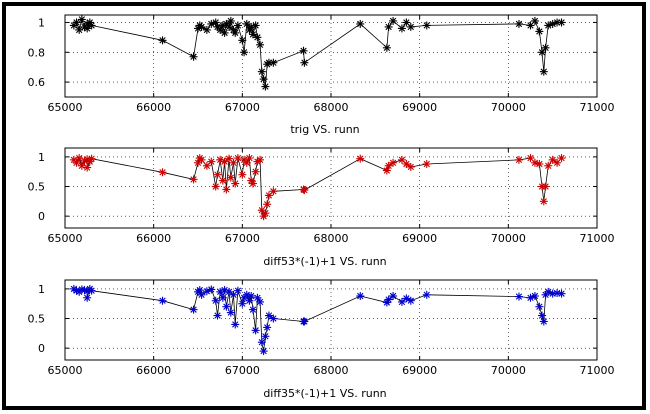 This screenshot has width=650, height=414. Describe the element at coordinates (331, 370) in the screenshot. I see `x-tick-label: 68000` at that location.